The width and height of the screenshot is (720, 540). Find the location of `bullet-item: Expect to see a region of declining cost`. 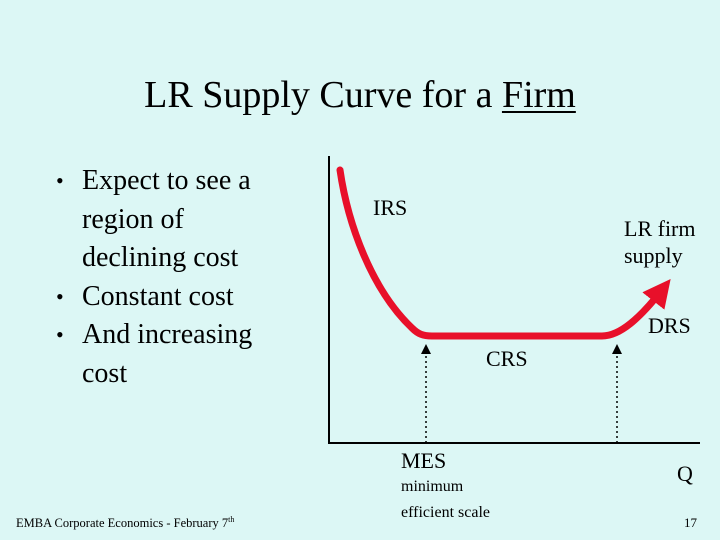

bullet-item: Expect to see a region of declining cost is located at coordinates (172, 220).